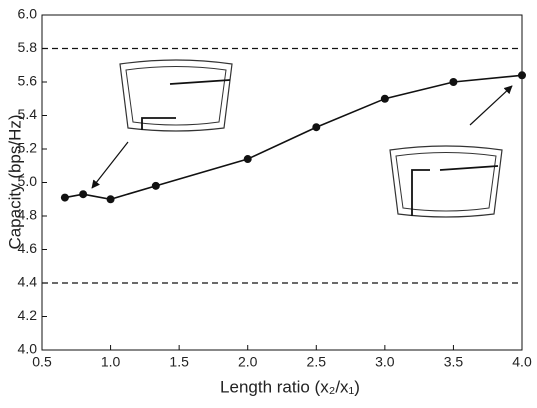 The image size is (537, 408). I want to click on y-tick-label: 5.6, so click(28, 81).